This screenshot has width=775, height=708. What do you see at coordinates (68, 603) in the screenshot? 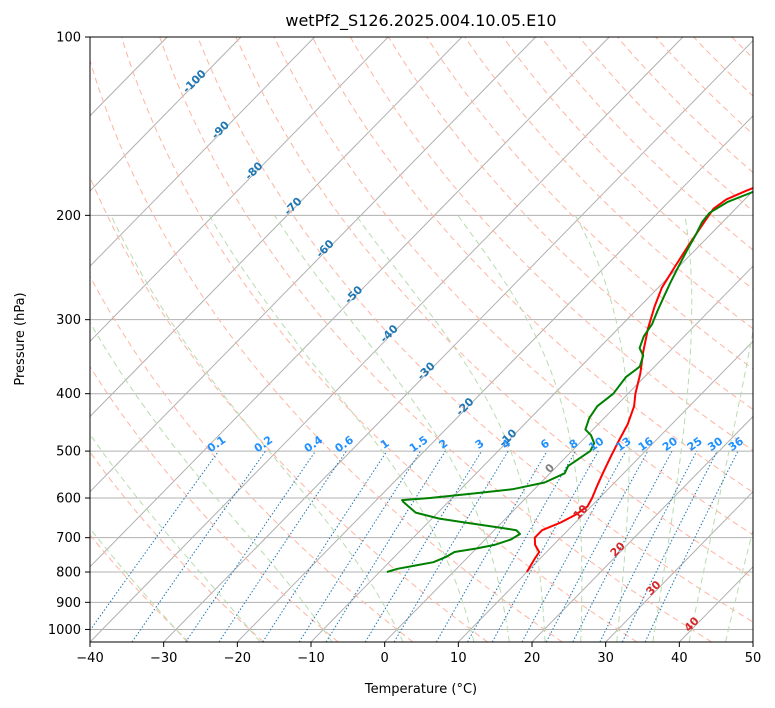
I see `y-tick-label: 900` at bounding box center [68, 603].